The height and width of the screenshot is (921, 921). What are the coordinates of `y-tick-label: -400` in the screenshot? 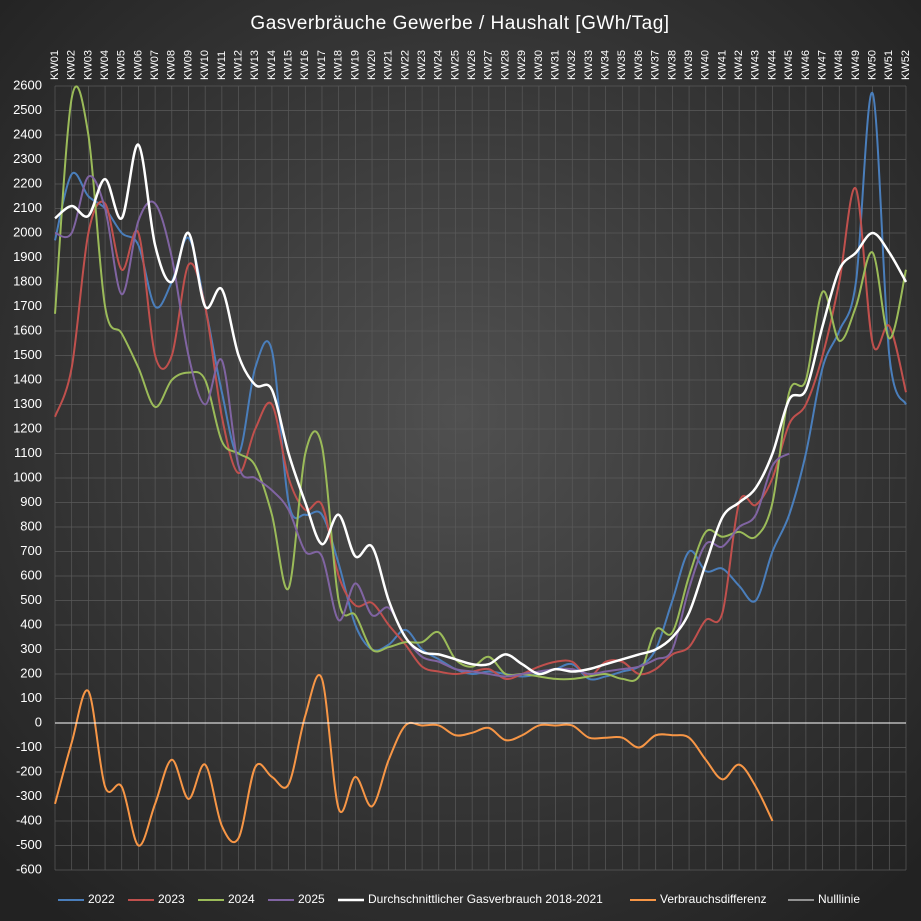 It's located at (29, 819).